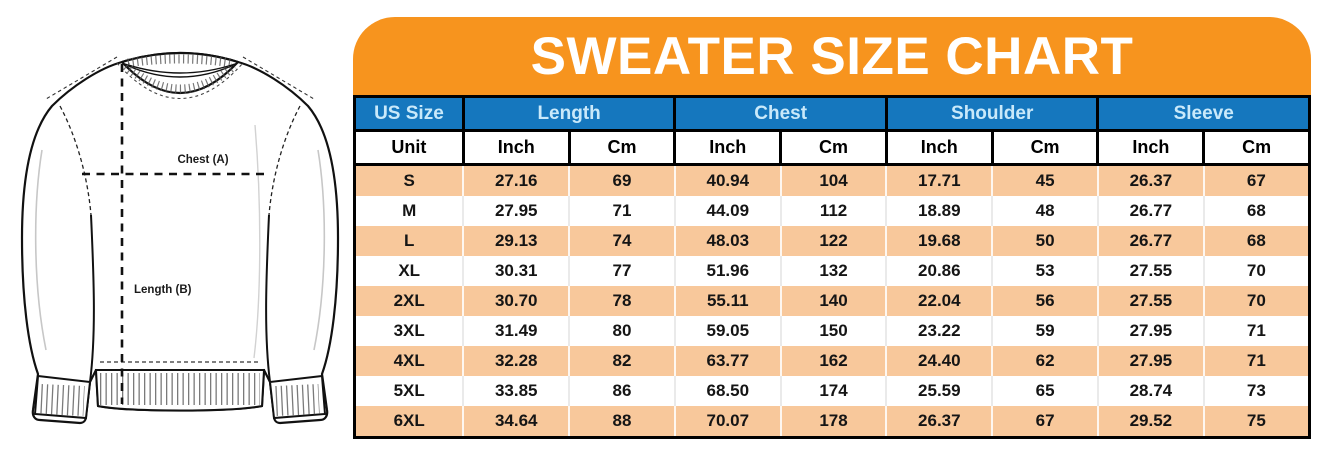 The width and height of the screenshot is (1317, 465). I want to click on value-cell: 178, so click(834, 422).